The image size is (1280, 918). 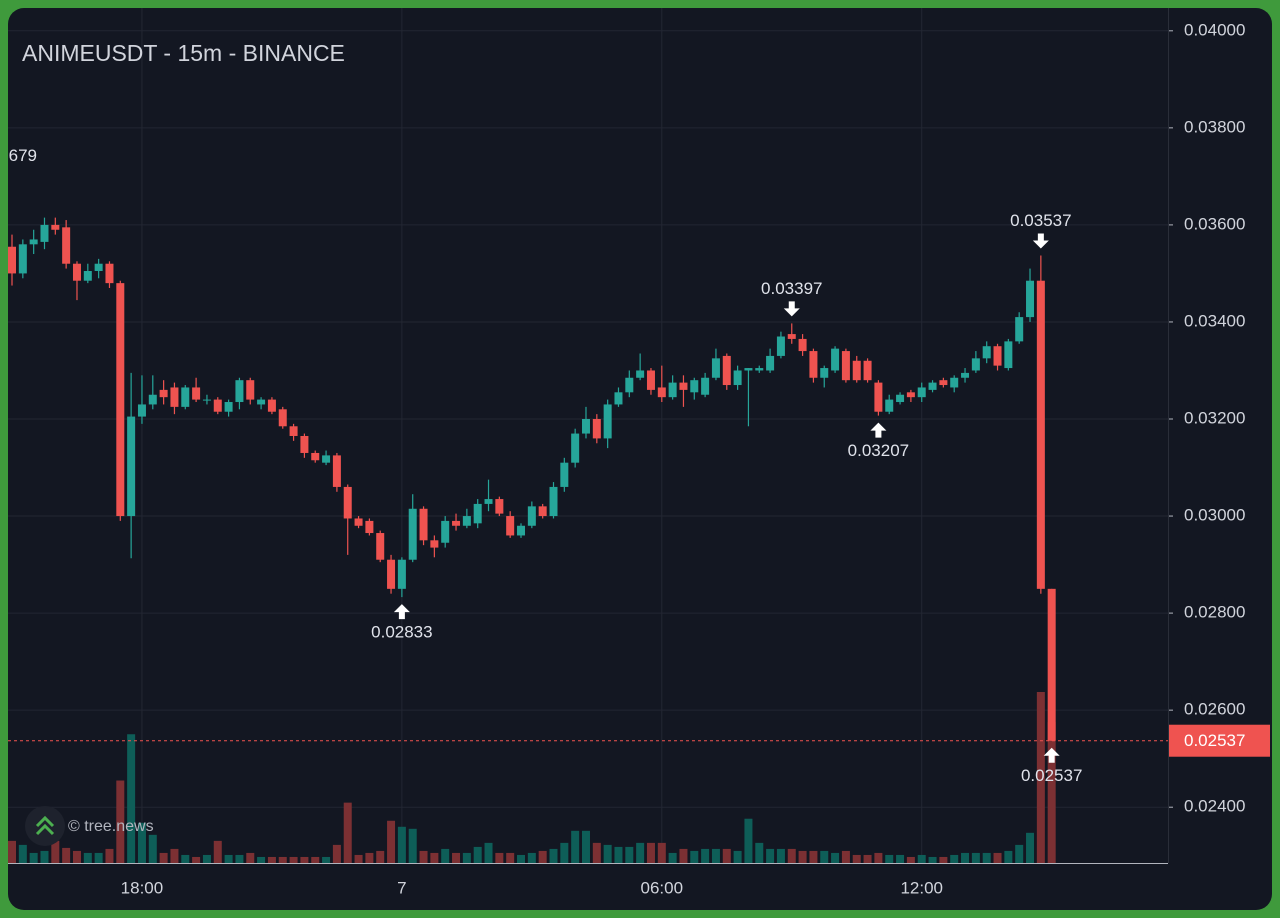 I want to click on x-tick-label: 18:00, so click(x=142, y=887).